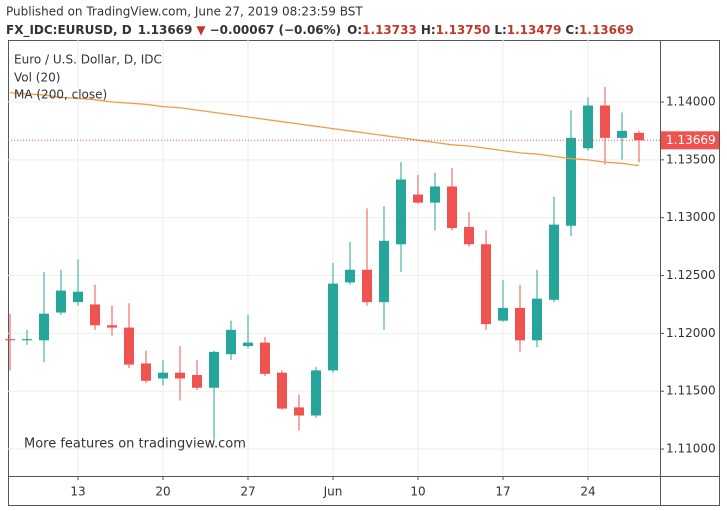 This screenshot has height=511, width=727. What do you see at coordinates (37, 78) in the screenshot?
I see `legend-entry: Vol (20)` at bounding box center [37, 78].